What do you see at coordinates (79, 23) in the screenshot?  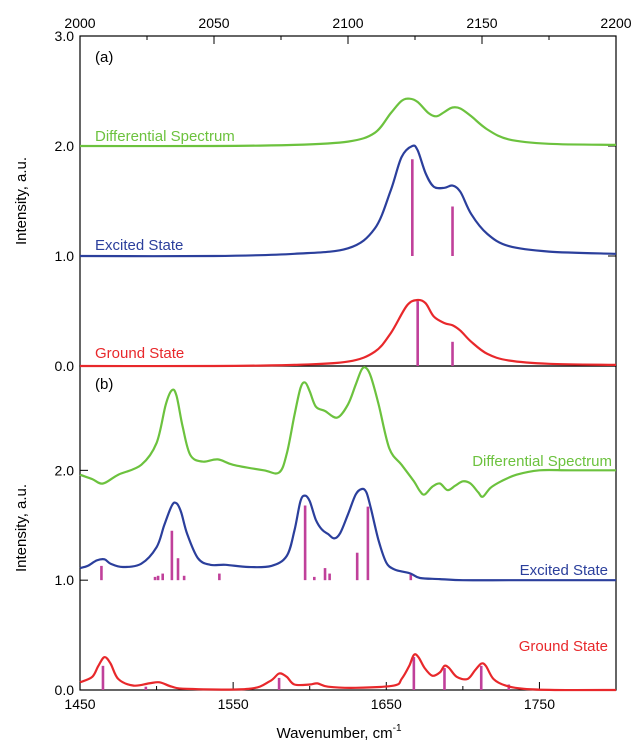 I see `x-tick-label: 2000` at bounding box center [79, 23].